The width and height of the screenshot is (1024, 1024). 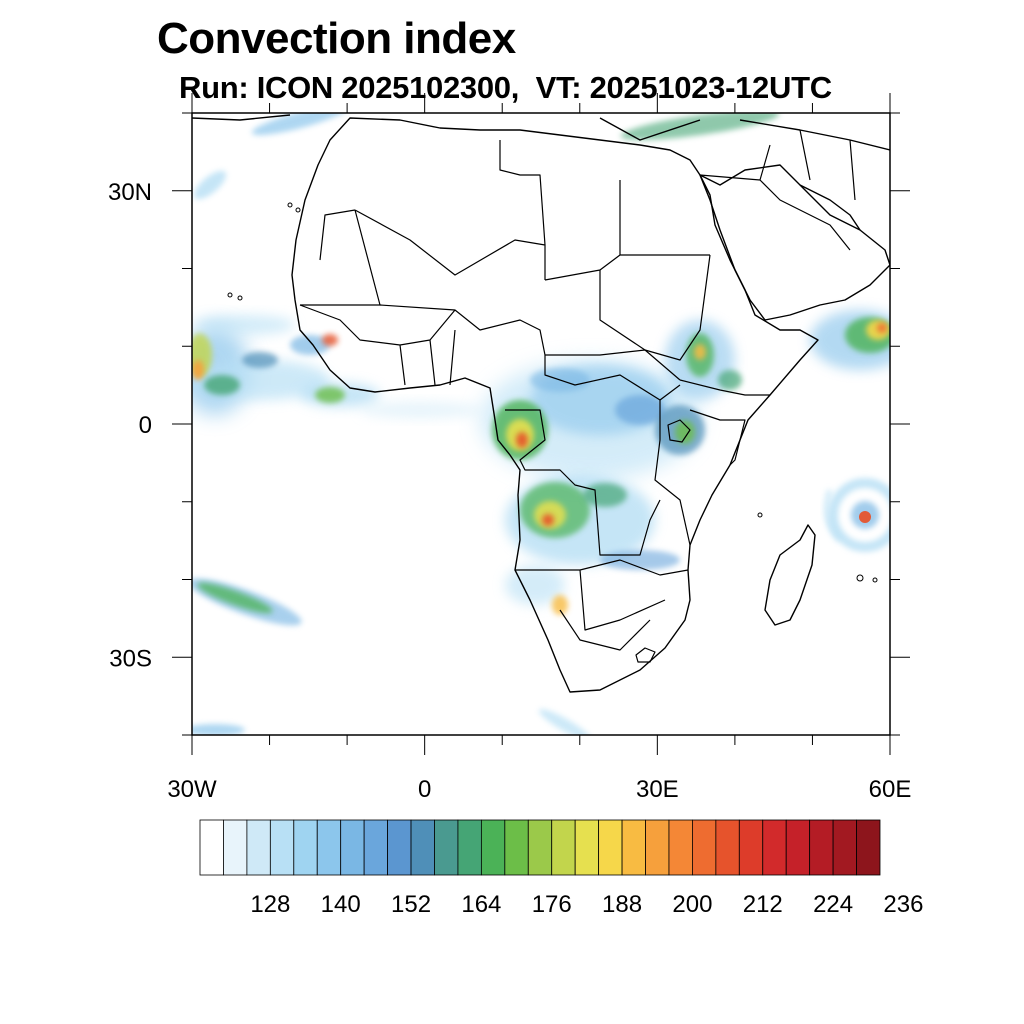 What do you see at coordinates (592, 420) in the screenshot?
I see `congo-convection` at bounding box center [592, 420].